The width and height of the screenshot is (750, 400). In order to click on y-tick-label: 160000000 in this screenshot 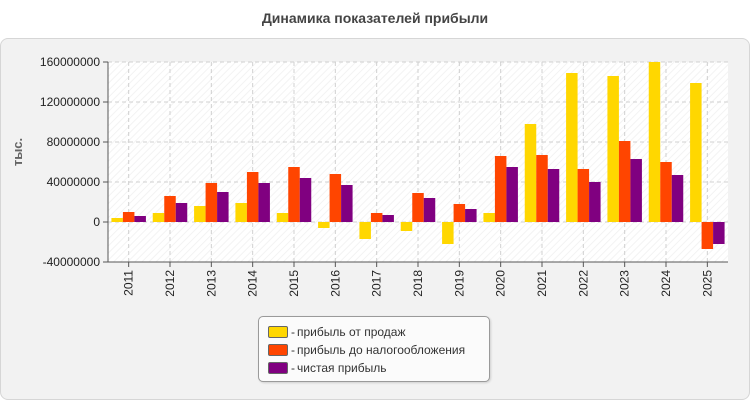, I will do `click(70, 62)`.